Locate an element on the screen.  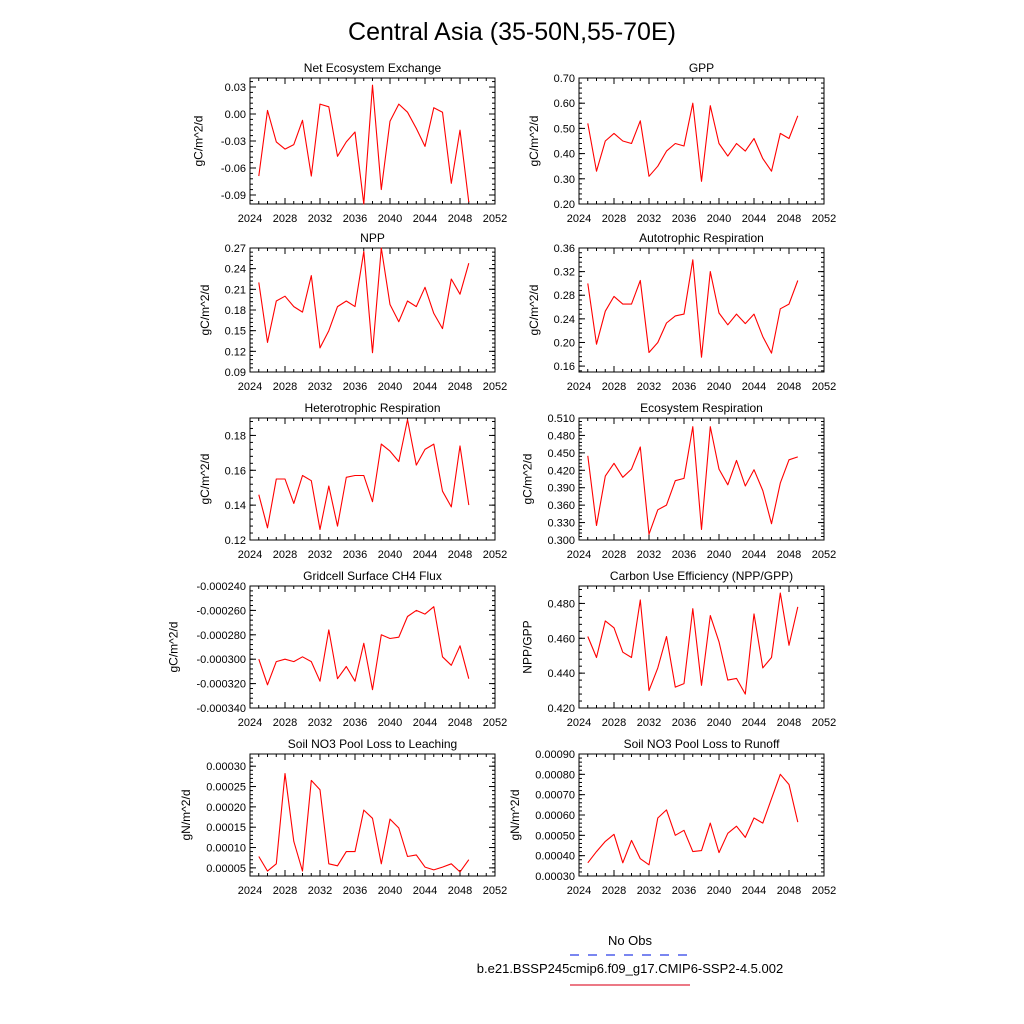
y-tick-label: 0.00090 is located at coordinates (555, 755).